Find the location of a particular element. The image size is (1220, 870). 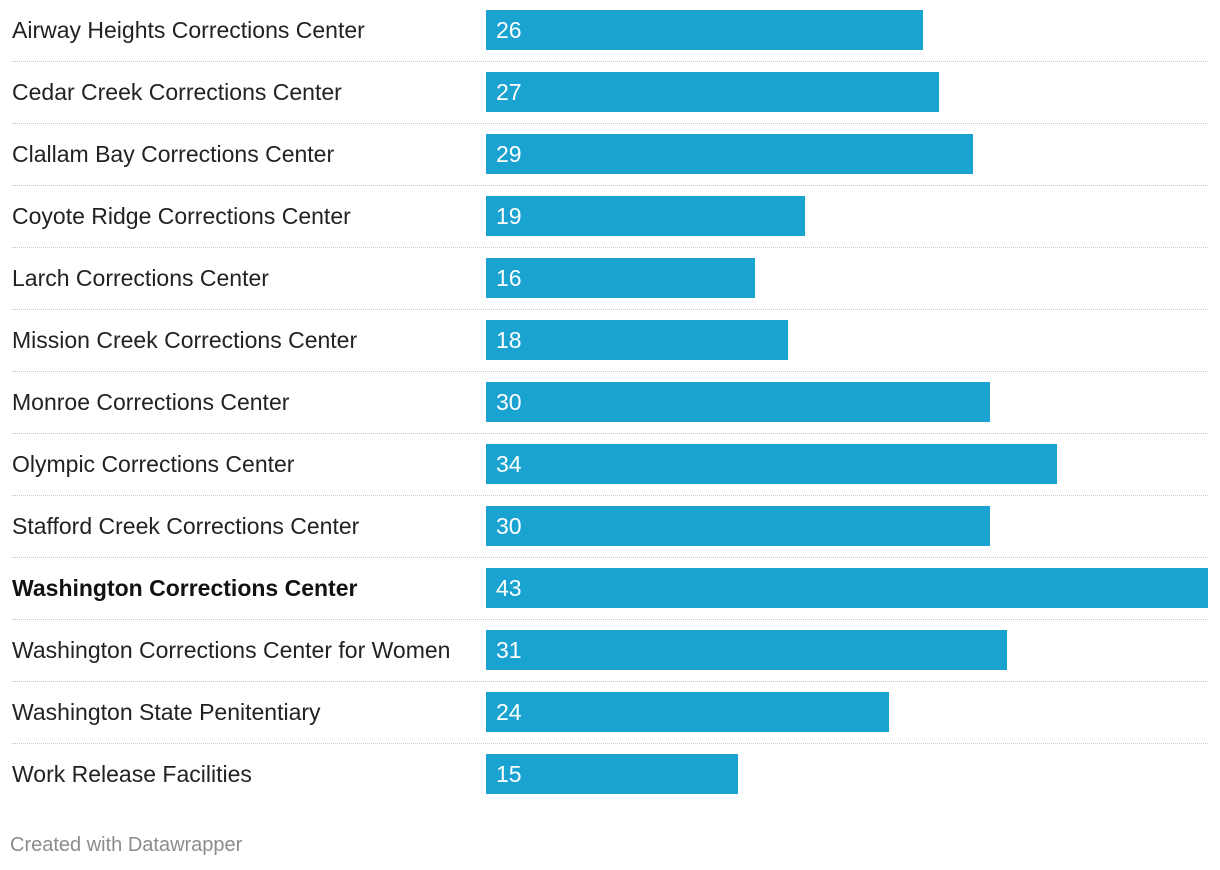

chart-row: Larch Corrections Center 16 is located at coordinates (610, 289).